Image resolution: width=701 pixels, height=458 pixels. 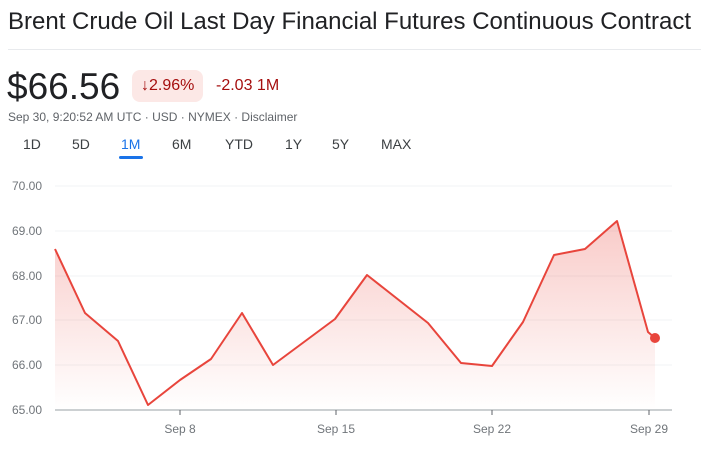 What do you see at coordinates (416, 429) in the screenshot?
I see `x-axis-labels: Sep 8 Sep 15 Sep 22 Sep 29` at bounding box center [416, 429].